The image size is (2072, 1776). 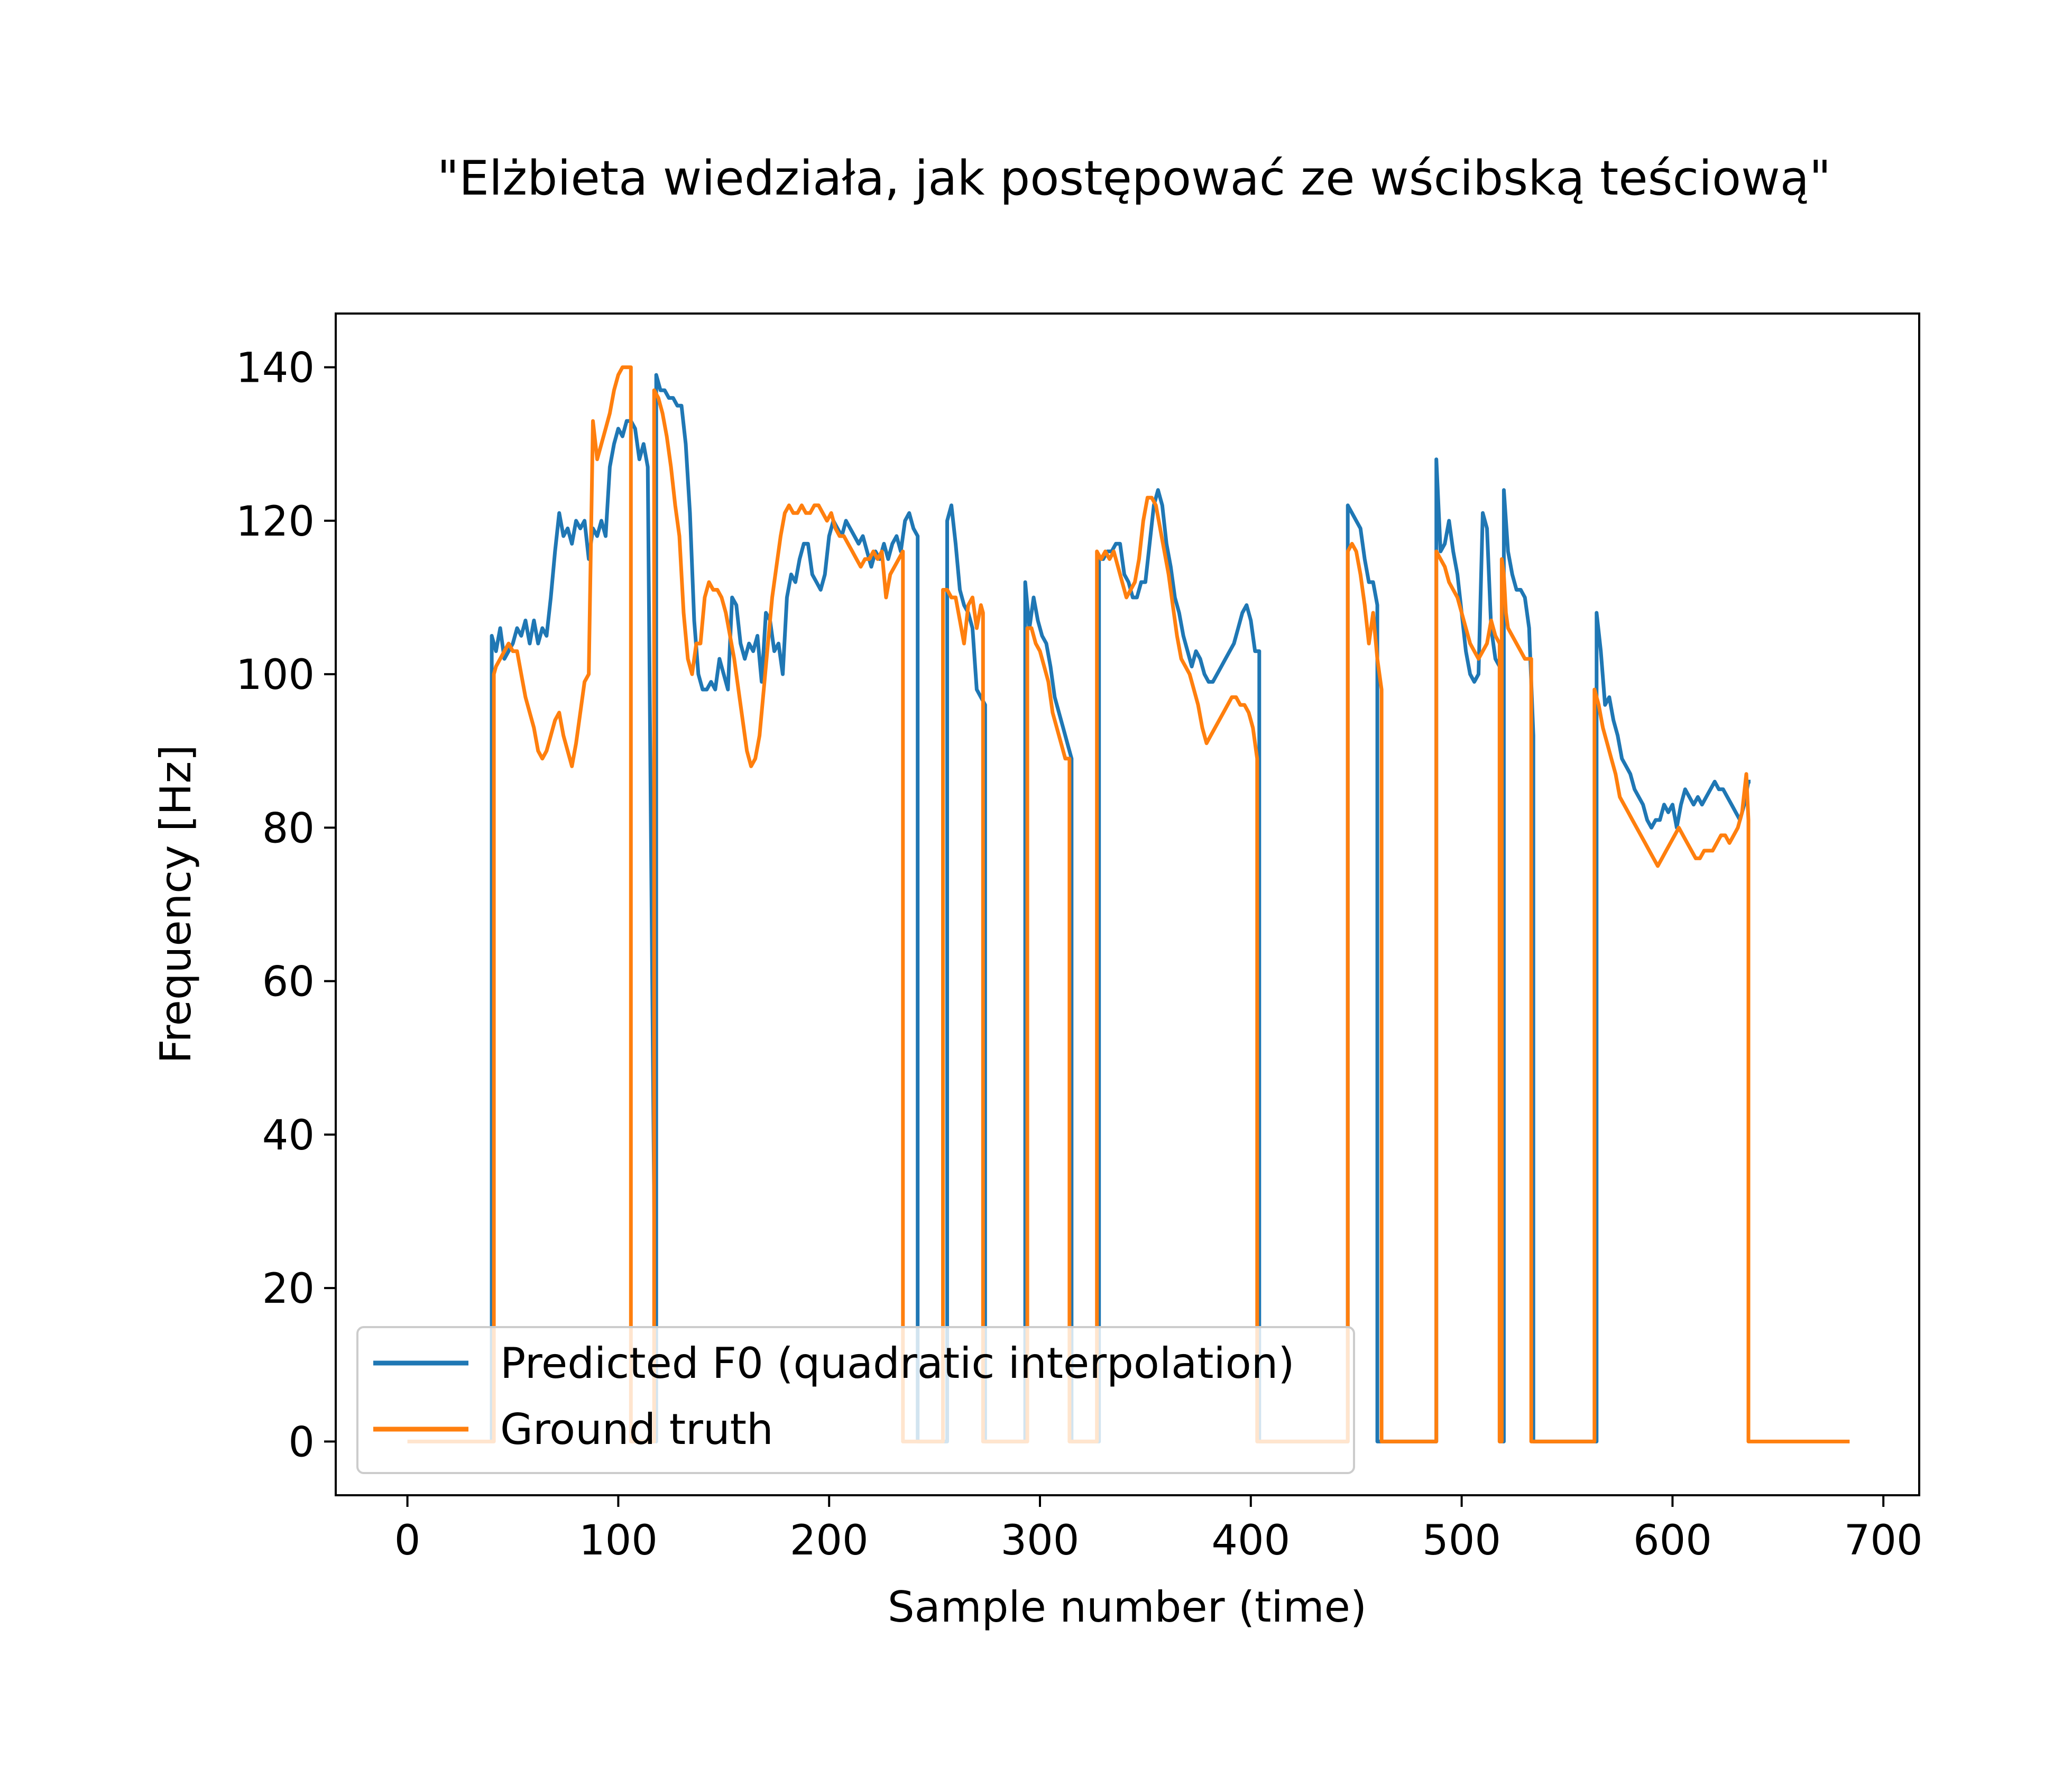 I want to click on x-tick-label: 300, so click(x=1040, y=1541).